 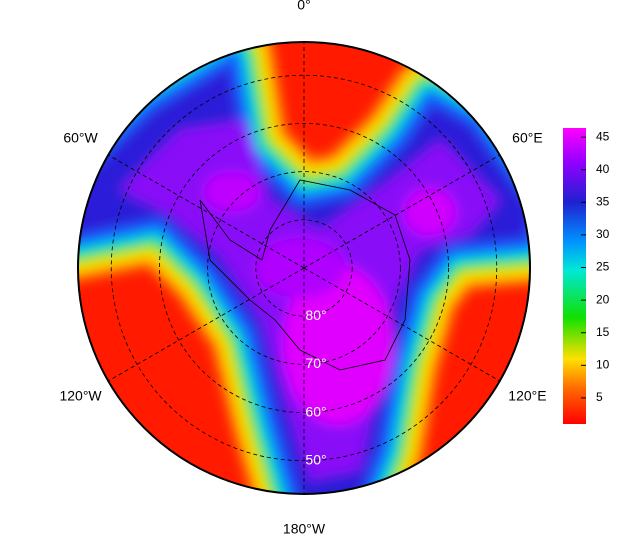 What do you see at coordinates (527, 138) in the screenshot?
I see `lon-label: 60°E` at bounding box center [527, 138].